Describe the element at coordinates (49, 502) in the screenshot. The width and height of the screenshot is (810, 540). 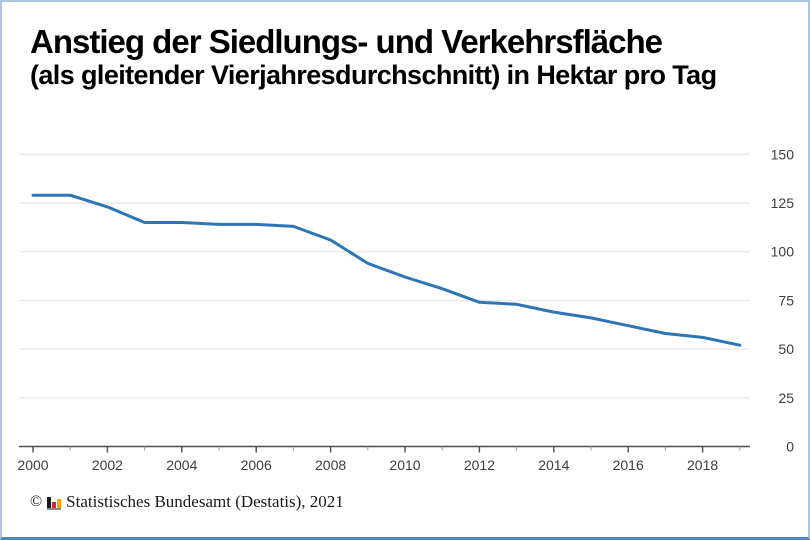
I see `logo-bar-black` at that location.